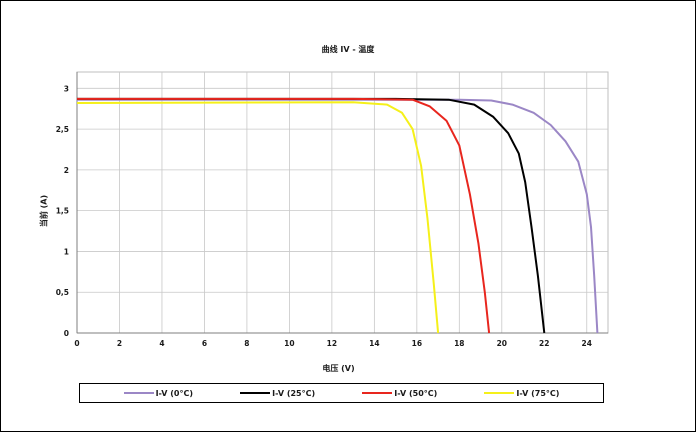  I want to click on legend-label: I-V (25°C), so click(294, 393).